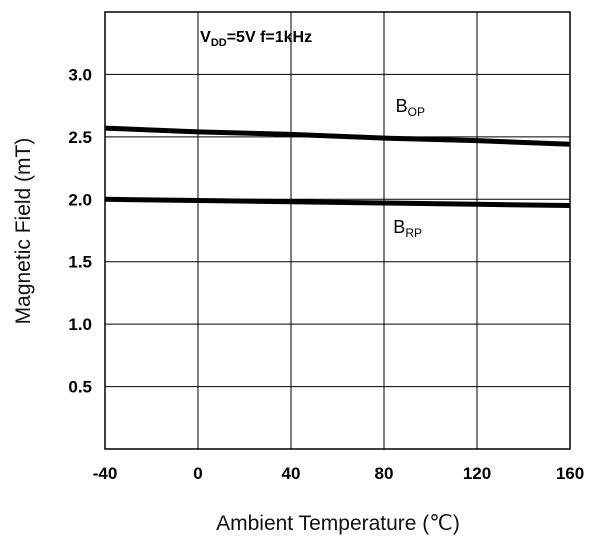  I want to click on x-tick-label: 80, so click(384, 473).